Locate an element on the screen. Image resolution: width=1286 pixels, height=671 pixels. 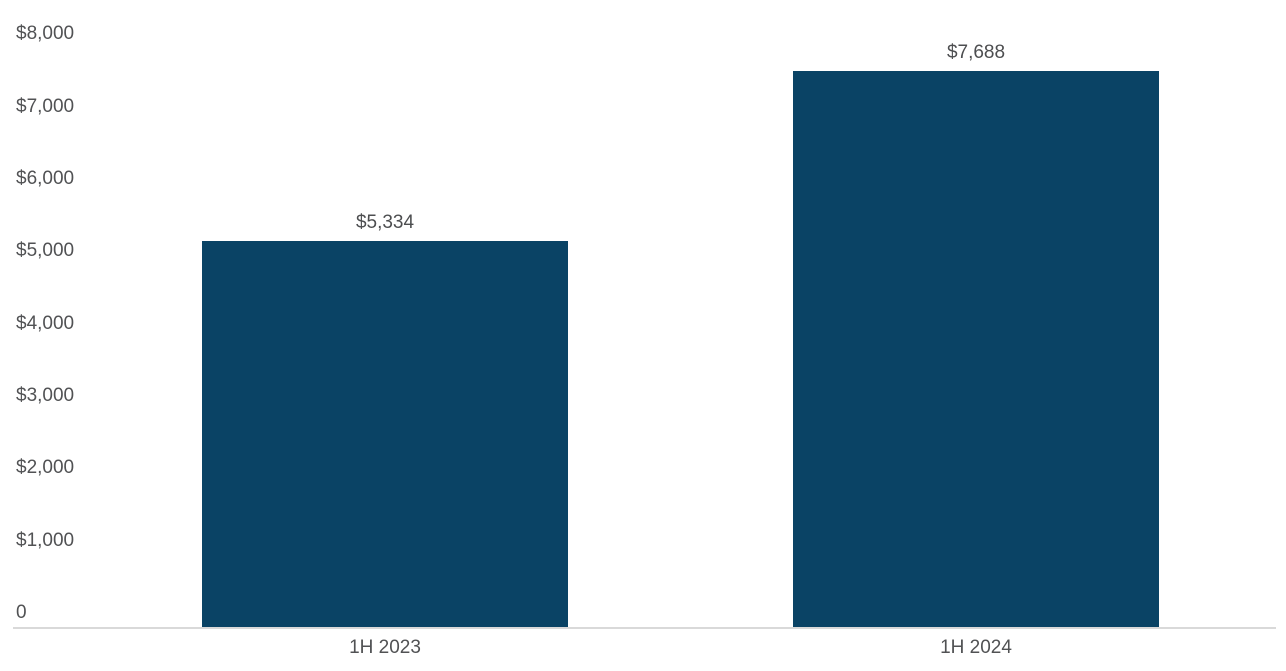
y-axis-tick-label-1000: $1,000 is located at coordinates (45, 540).